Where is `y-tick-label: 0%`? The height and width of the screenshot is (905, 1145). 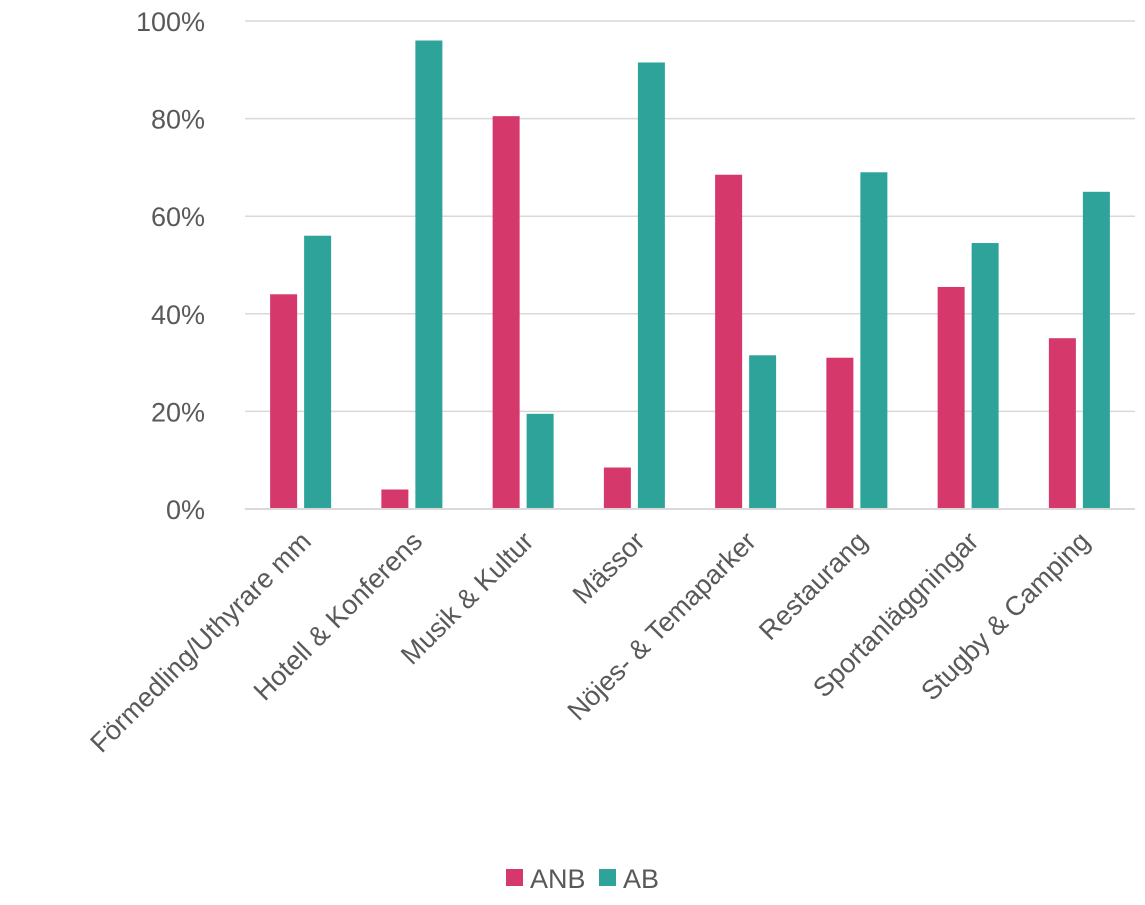 y-tick-label: 0% is located at coordinates (185, 510).